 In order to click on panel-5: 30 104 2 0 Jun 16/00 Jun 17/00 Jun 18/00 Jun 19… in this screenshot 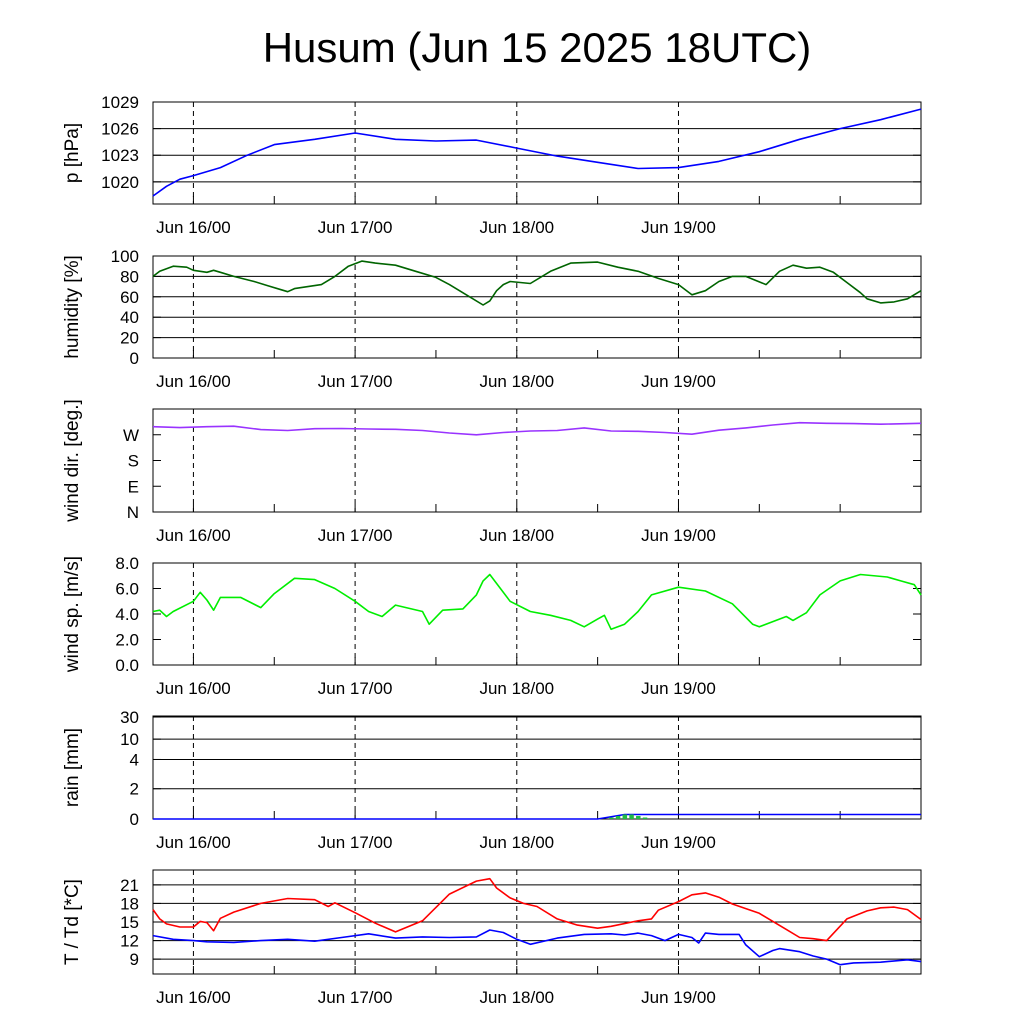, I will do `click(492, 780)`.